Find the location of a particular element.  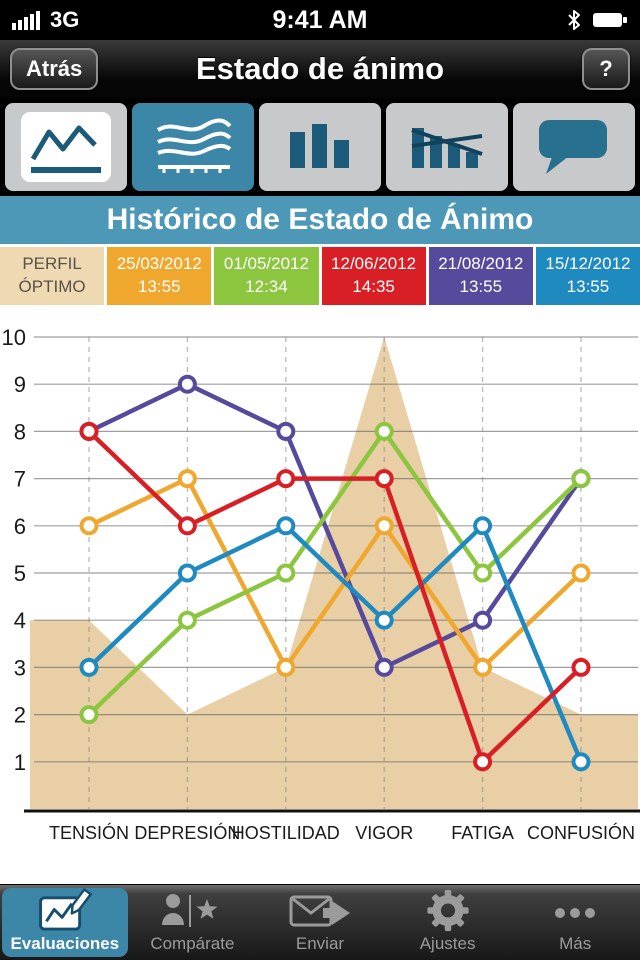

section-title: Histórico de Estado de Ánimo is located at coordinates (320, 219).